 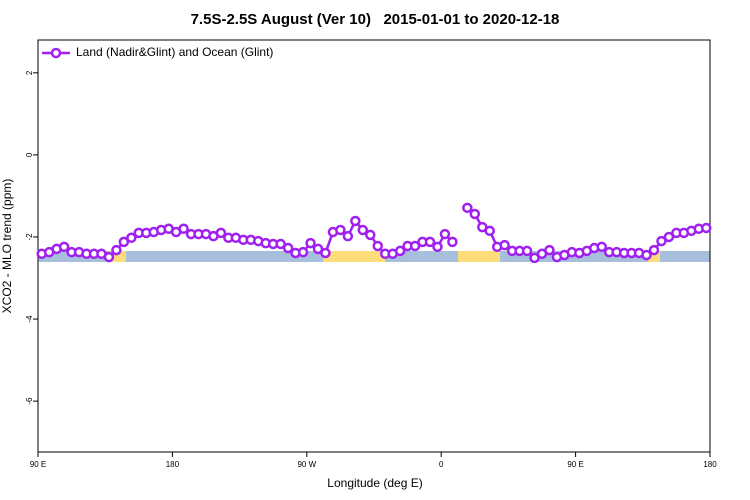 What do you see at coordinates (29, 401) in the screenshot?
I see `y-tick-label: -6` at bounding box center [29, 401].